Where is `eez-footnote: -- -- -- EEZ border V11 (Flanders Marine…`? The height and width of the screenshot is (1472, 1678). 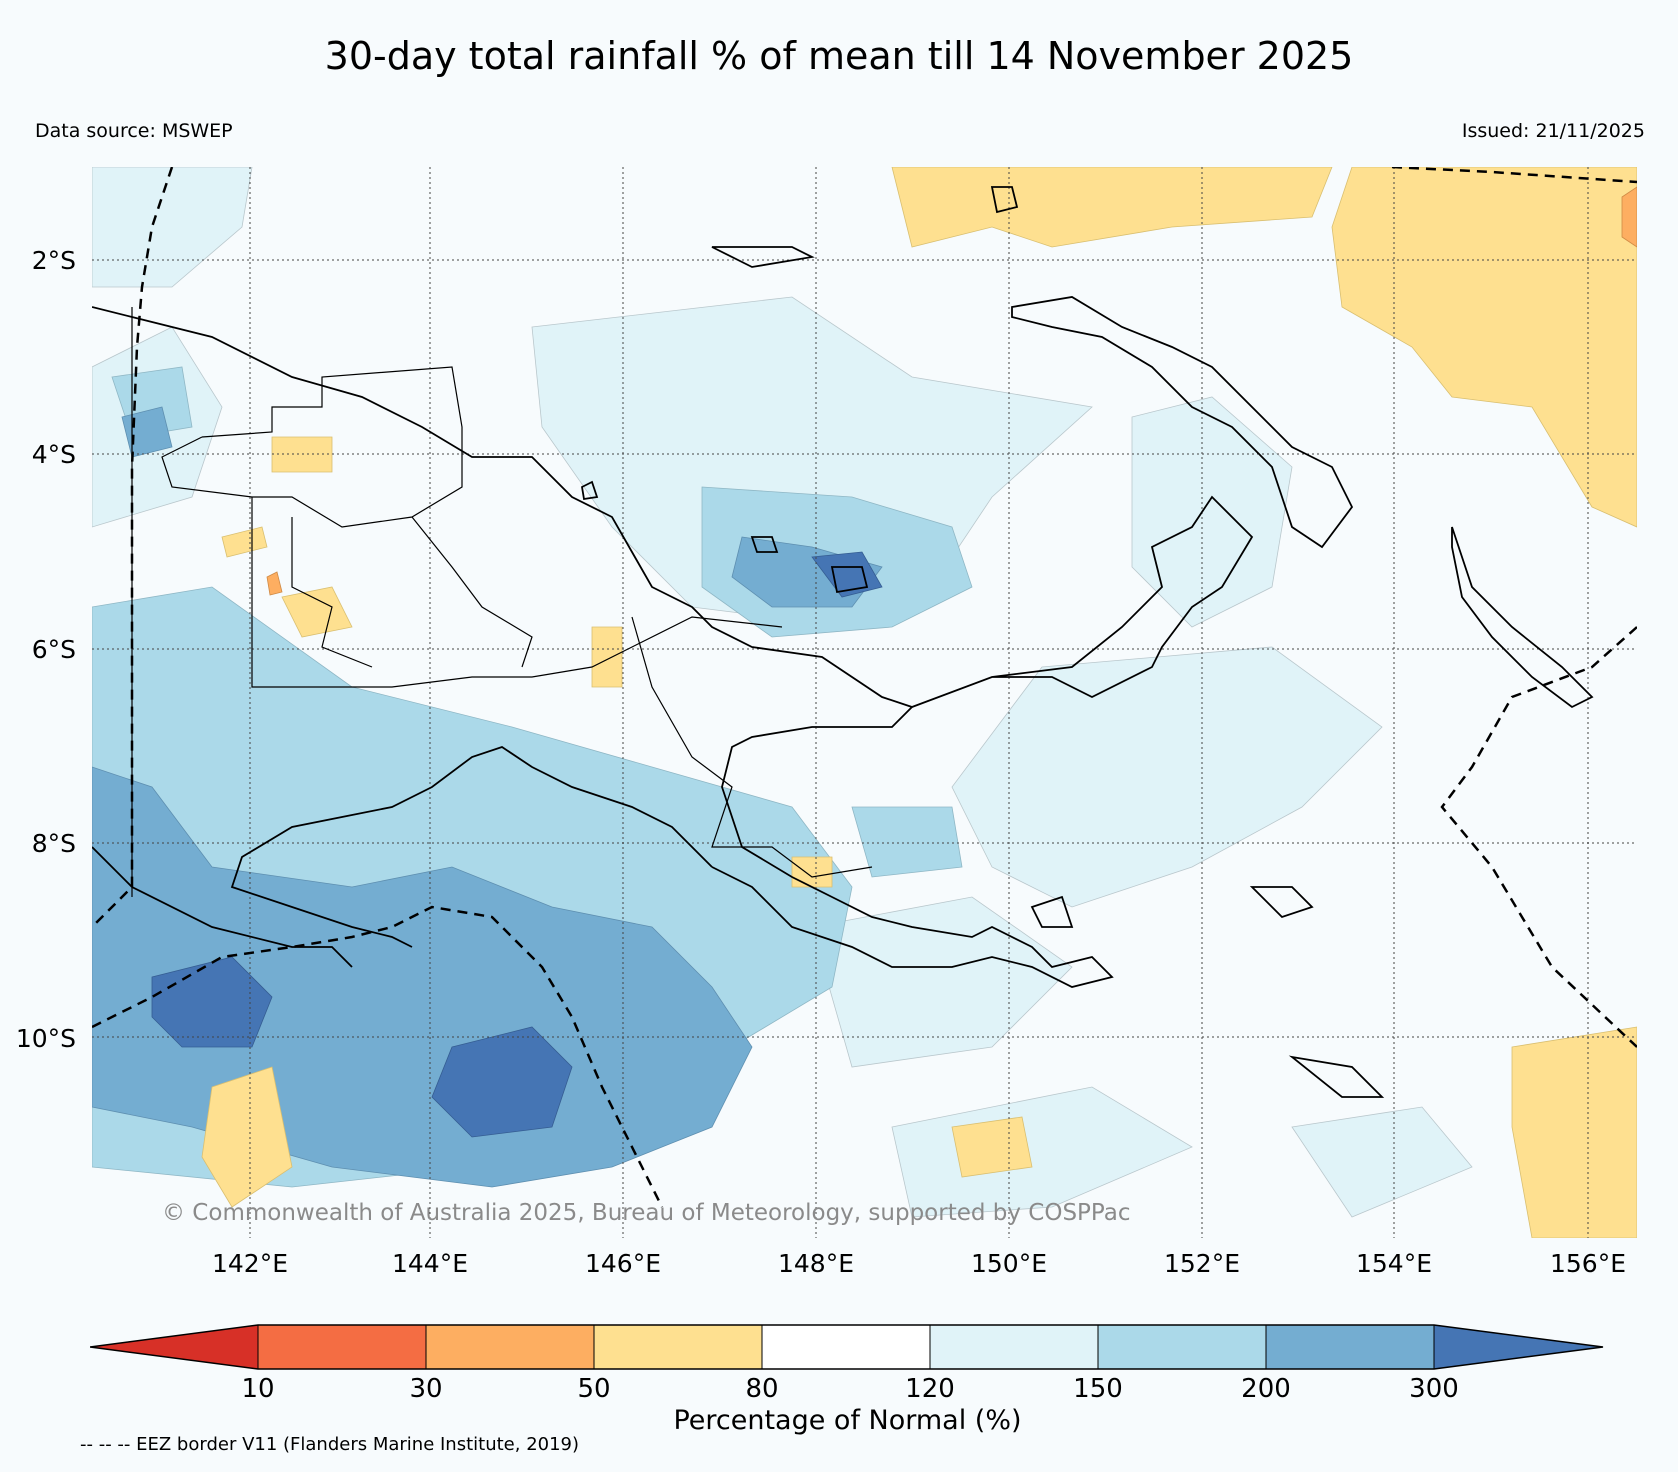 eez-footnote: -- -- -- EEZ border V11 (Flanders Marine… is located at coordinates (330, 1444).